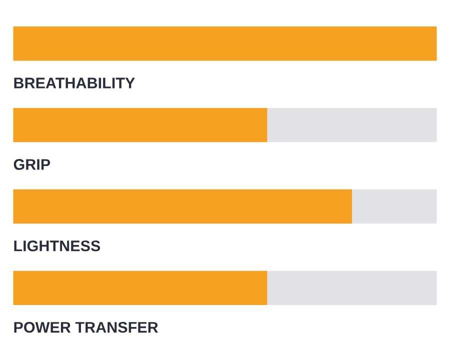  I want to click on y-tick-label: BREATHABILITY, so click(74, 83).